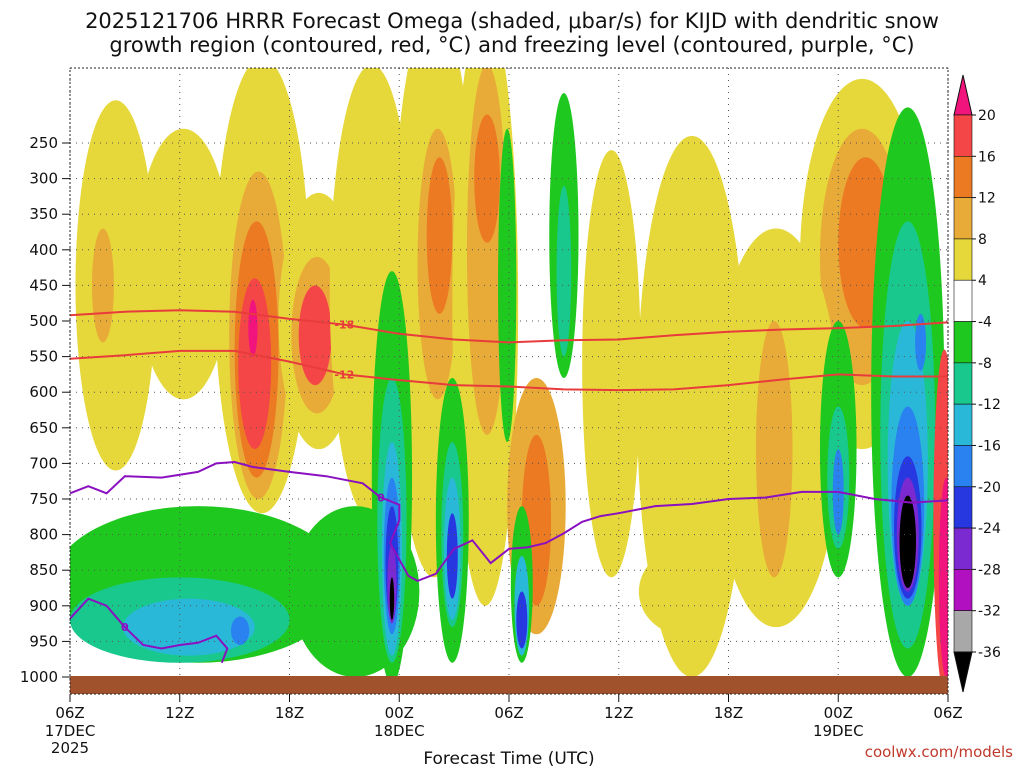 The width and height of the screenshot is (1024, 768). Describe the element at coordinates (728, 713) in the screenshot. I see `x-tick-label-36: 18Z` at that location.